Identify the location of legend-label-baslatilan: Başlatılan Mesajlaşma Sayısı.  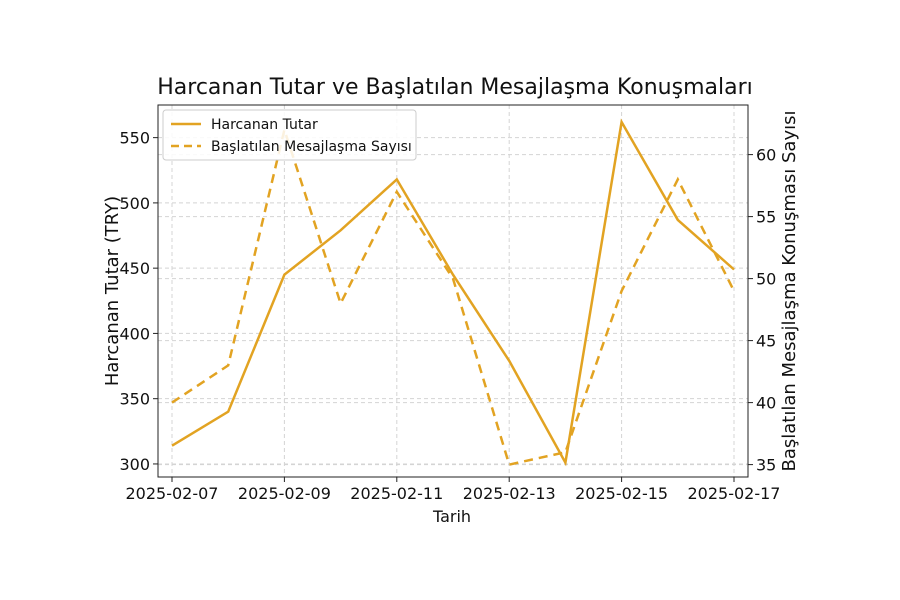
(311, 147).